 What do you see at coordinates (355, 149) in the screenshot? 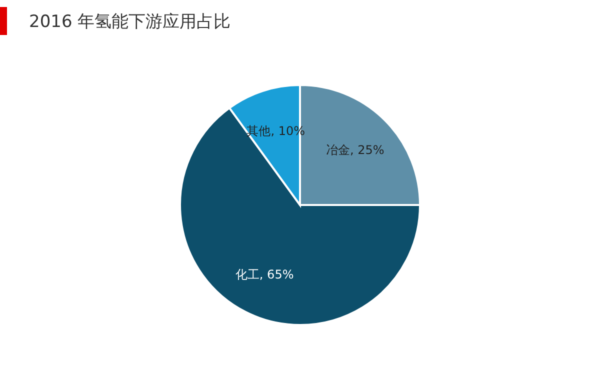
I see `slice-label: 冶金, 25%` at bounding box center [355, 149].